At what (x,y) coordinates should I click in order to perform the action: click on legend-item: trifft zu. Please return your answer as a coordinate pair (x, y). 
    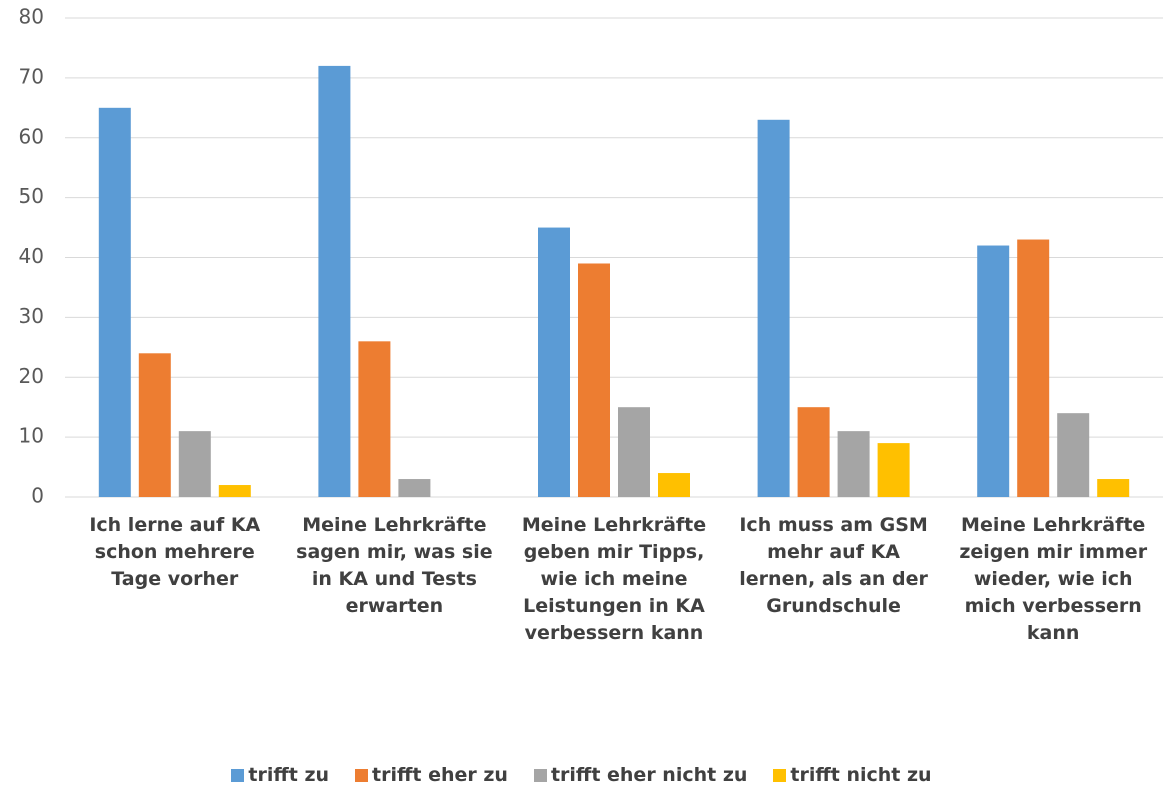
    Looking at the image, I should click on (280, 775).